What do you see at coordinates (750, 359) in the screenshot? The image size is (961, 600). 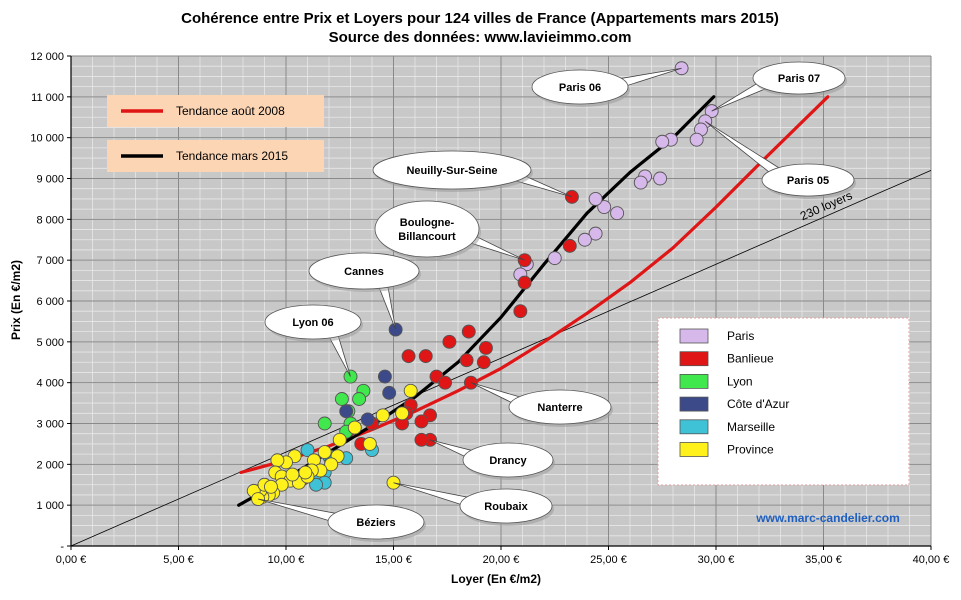 I see `series-legend-label: Banlieue` at bounding box center [750, 359].